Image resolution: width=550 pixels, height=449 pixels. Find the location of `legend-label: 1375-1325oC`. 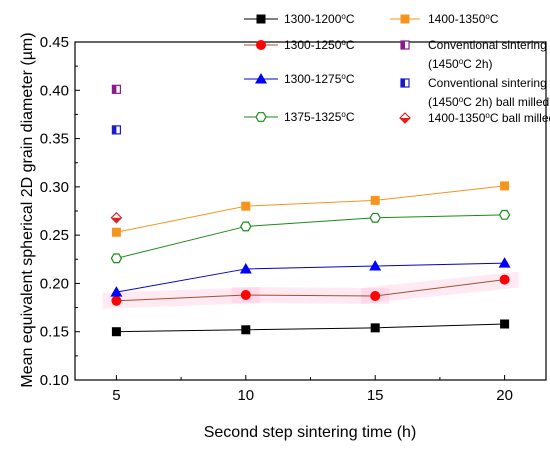

legend-label: 1375-1325oC is located at coordinates (319, 117).